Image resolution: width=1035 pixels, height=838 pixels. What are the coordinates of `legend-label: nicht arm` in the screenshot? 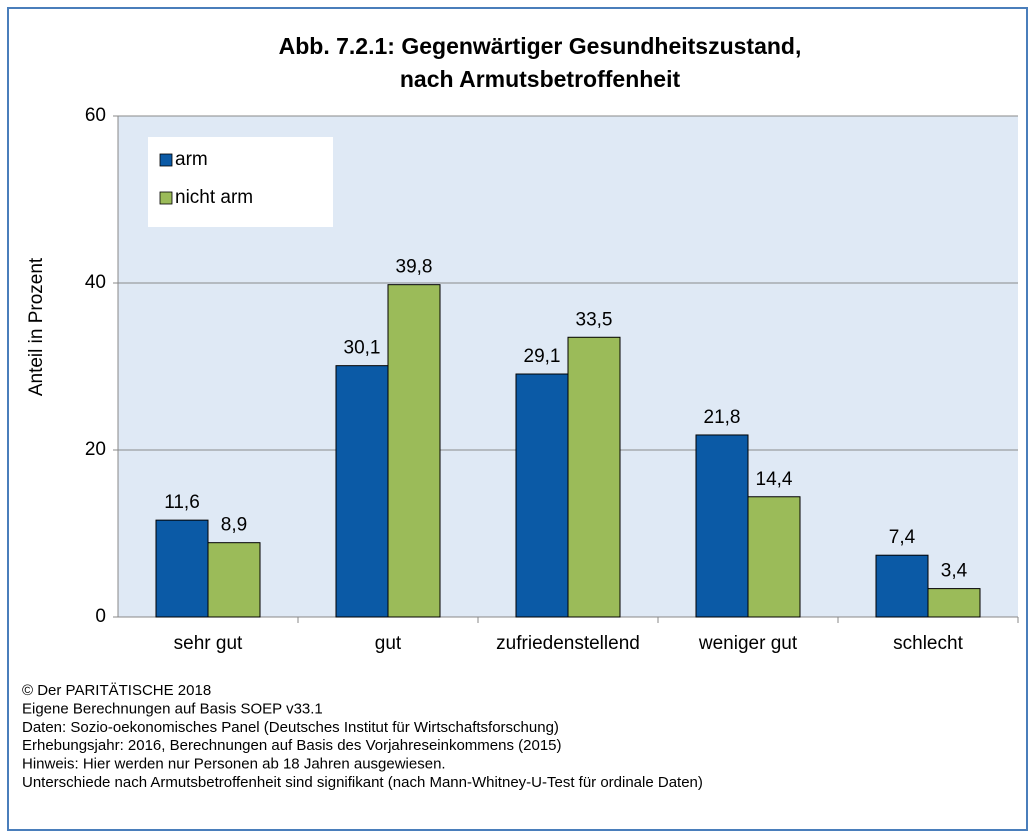 It's located at (214, 197).